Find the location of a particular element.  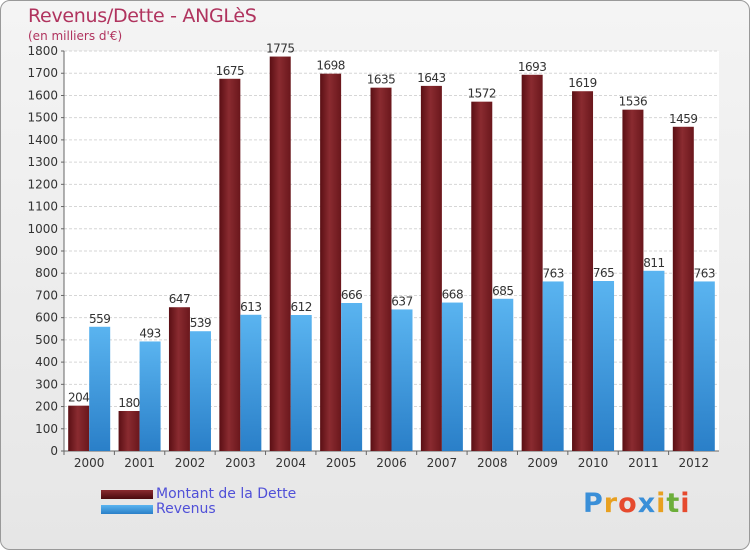

y-tick-label: 0 is located at coordinates (54, 451).